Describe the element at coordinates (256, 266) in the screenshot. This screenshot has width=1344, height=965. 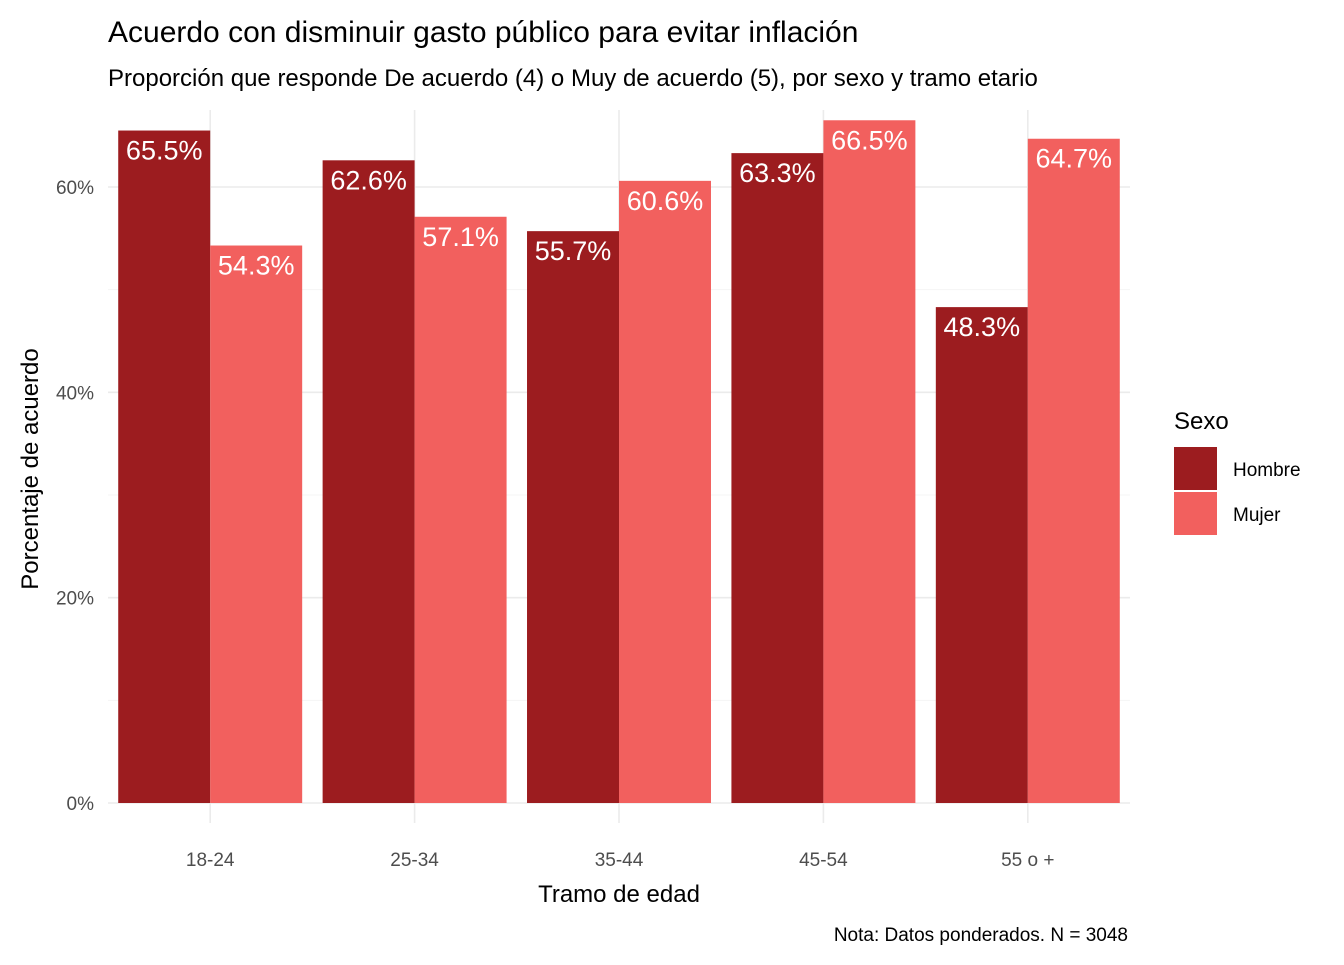
I see `bar-label: 54.3%` at that location.